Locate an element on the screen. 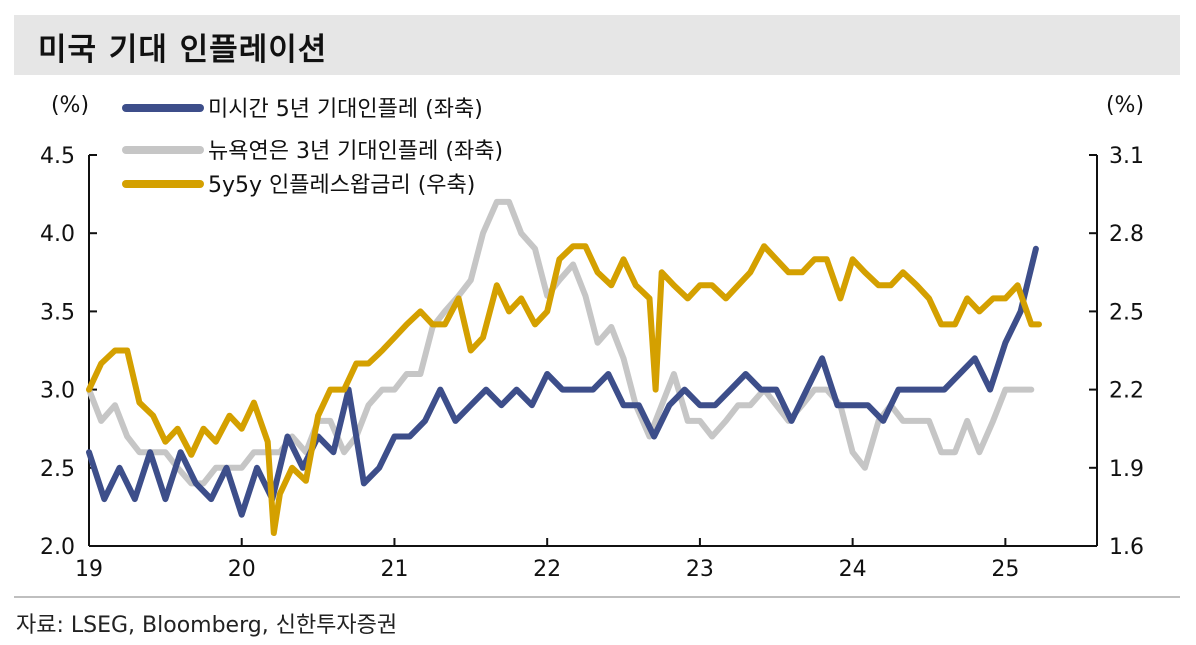 The width and height of the screenshot is (1196, 645). right-tick-label: 1.9 is located at coordinates (1126, 469).